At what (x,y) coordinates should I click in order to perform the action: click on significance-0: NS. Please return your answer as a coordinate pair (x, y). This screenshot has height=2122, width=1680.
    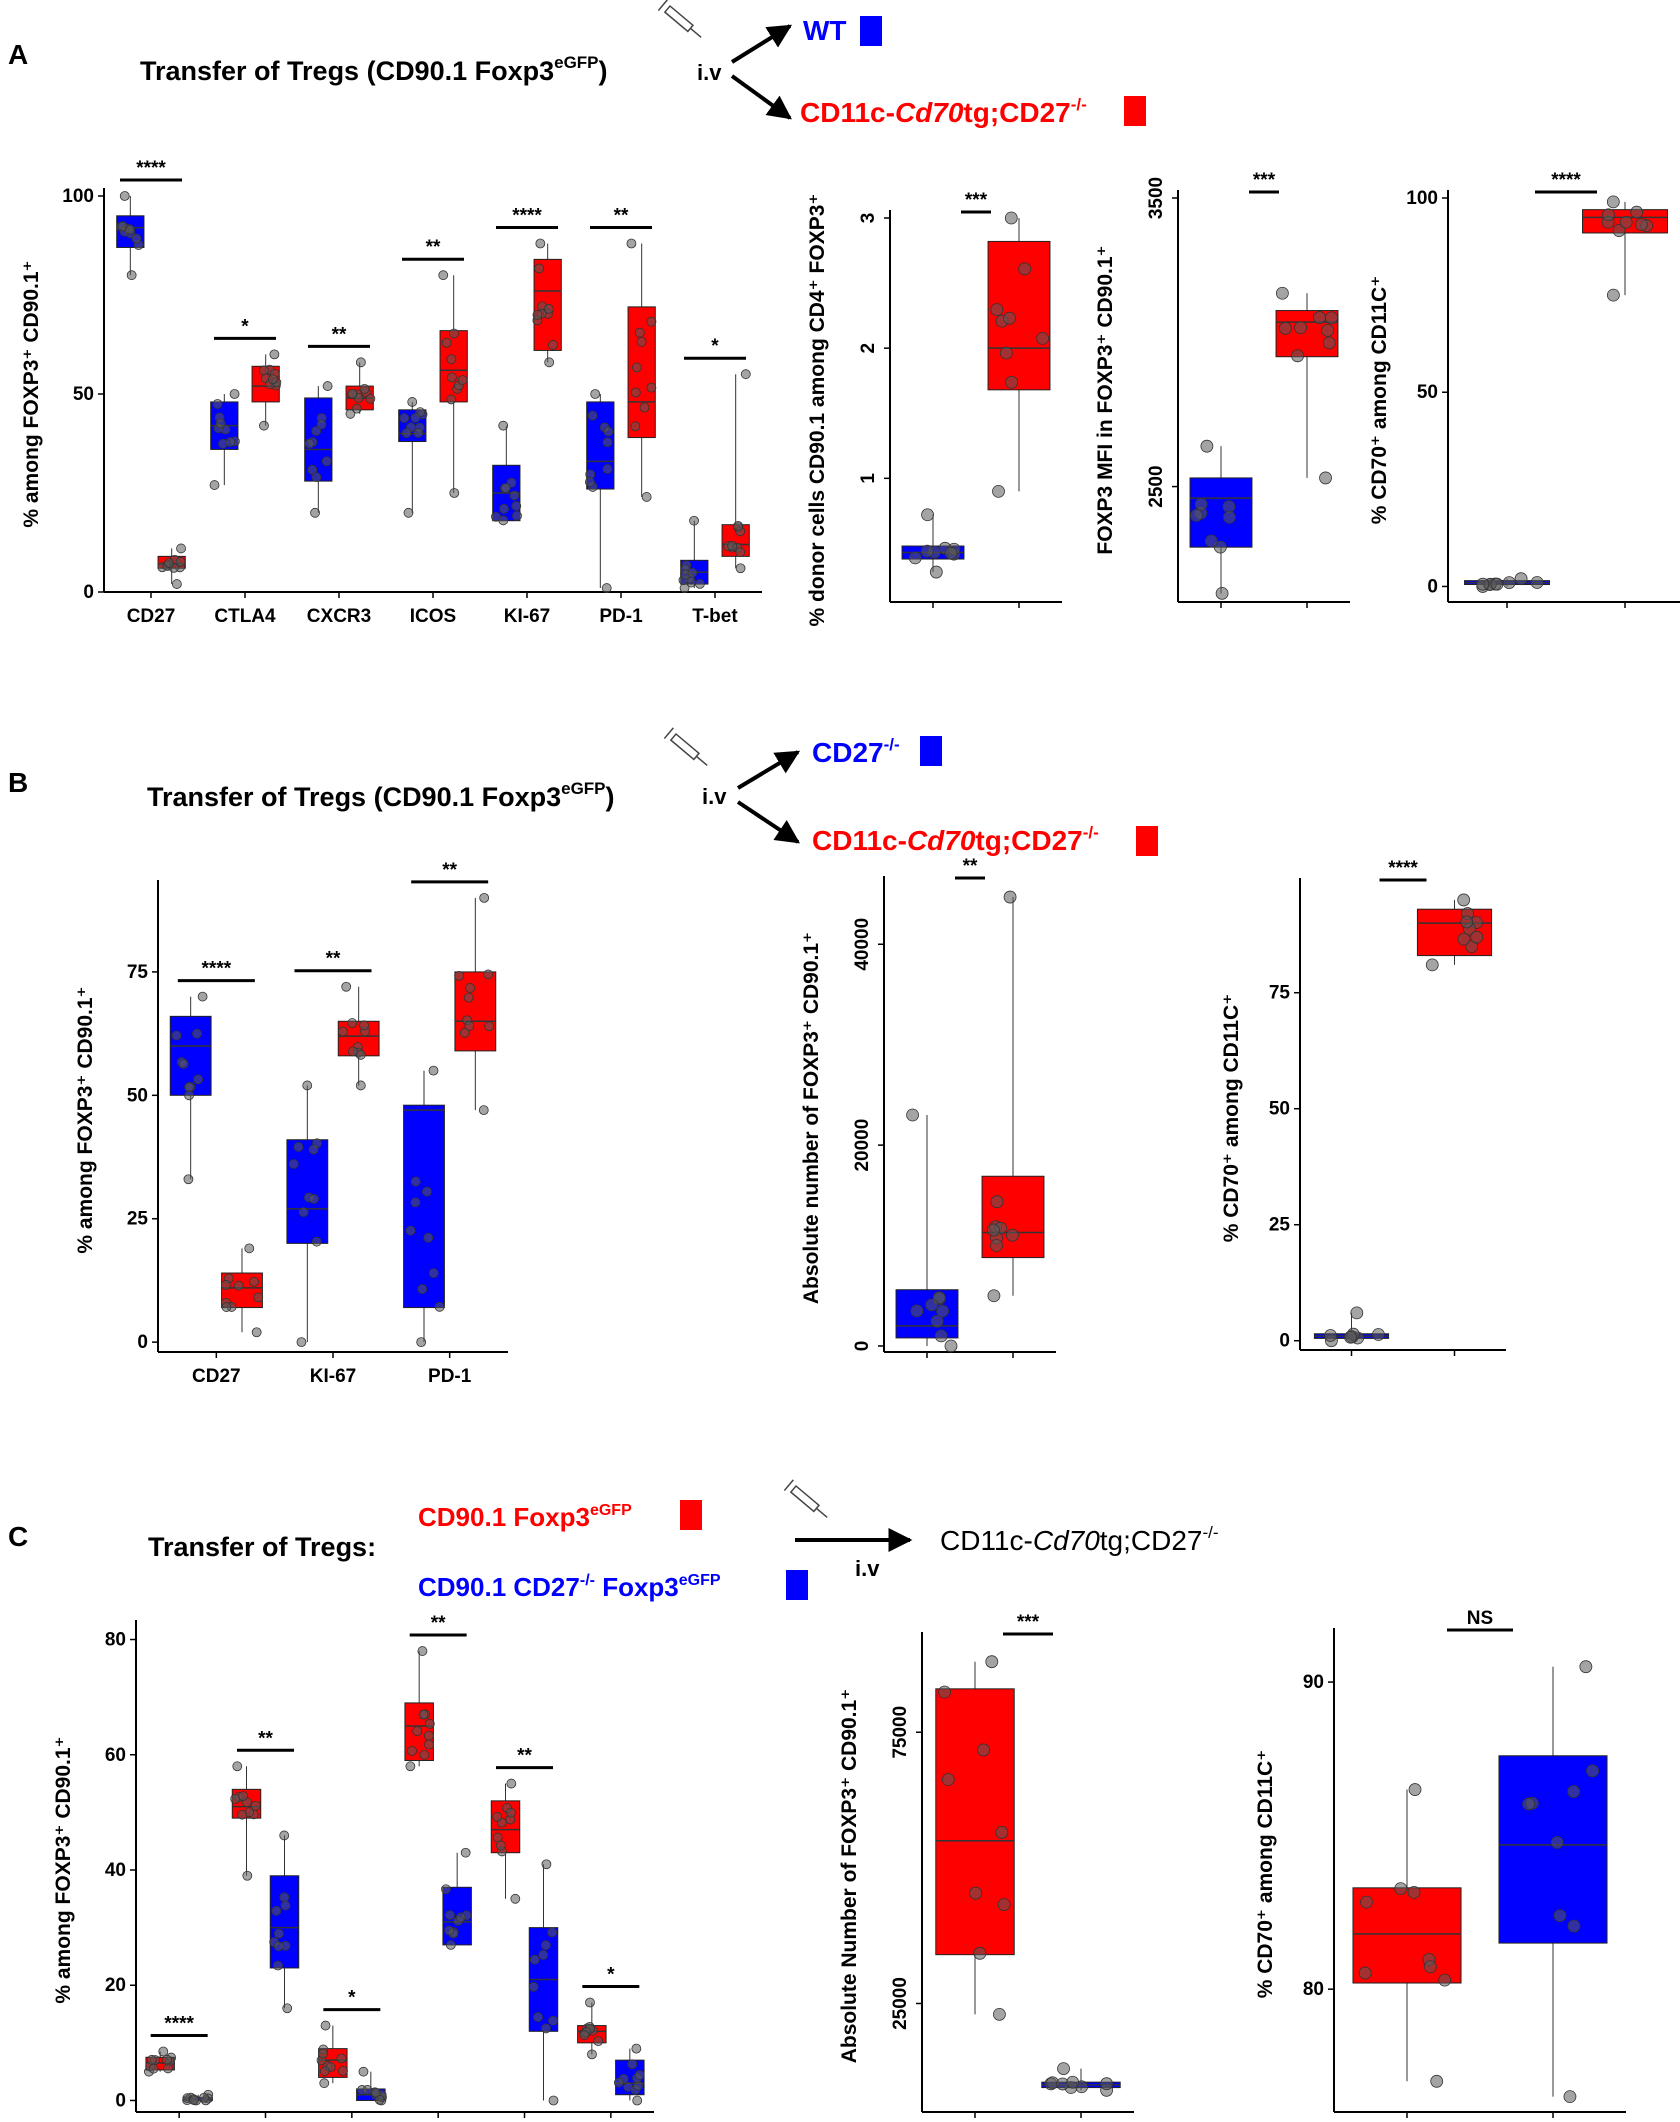
    Looking at the image, I should click on (1480, 1620).